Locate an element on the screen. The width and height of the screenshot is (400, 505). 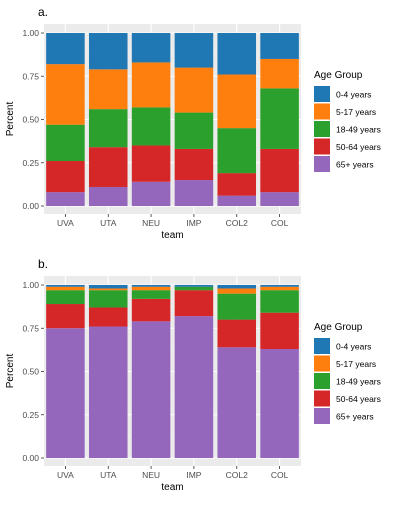
x-tick-label: UVA is located at coordinates (65, 223).